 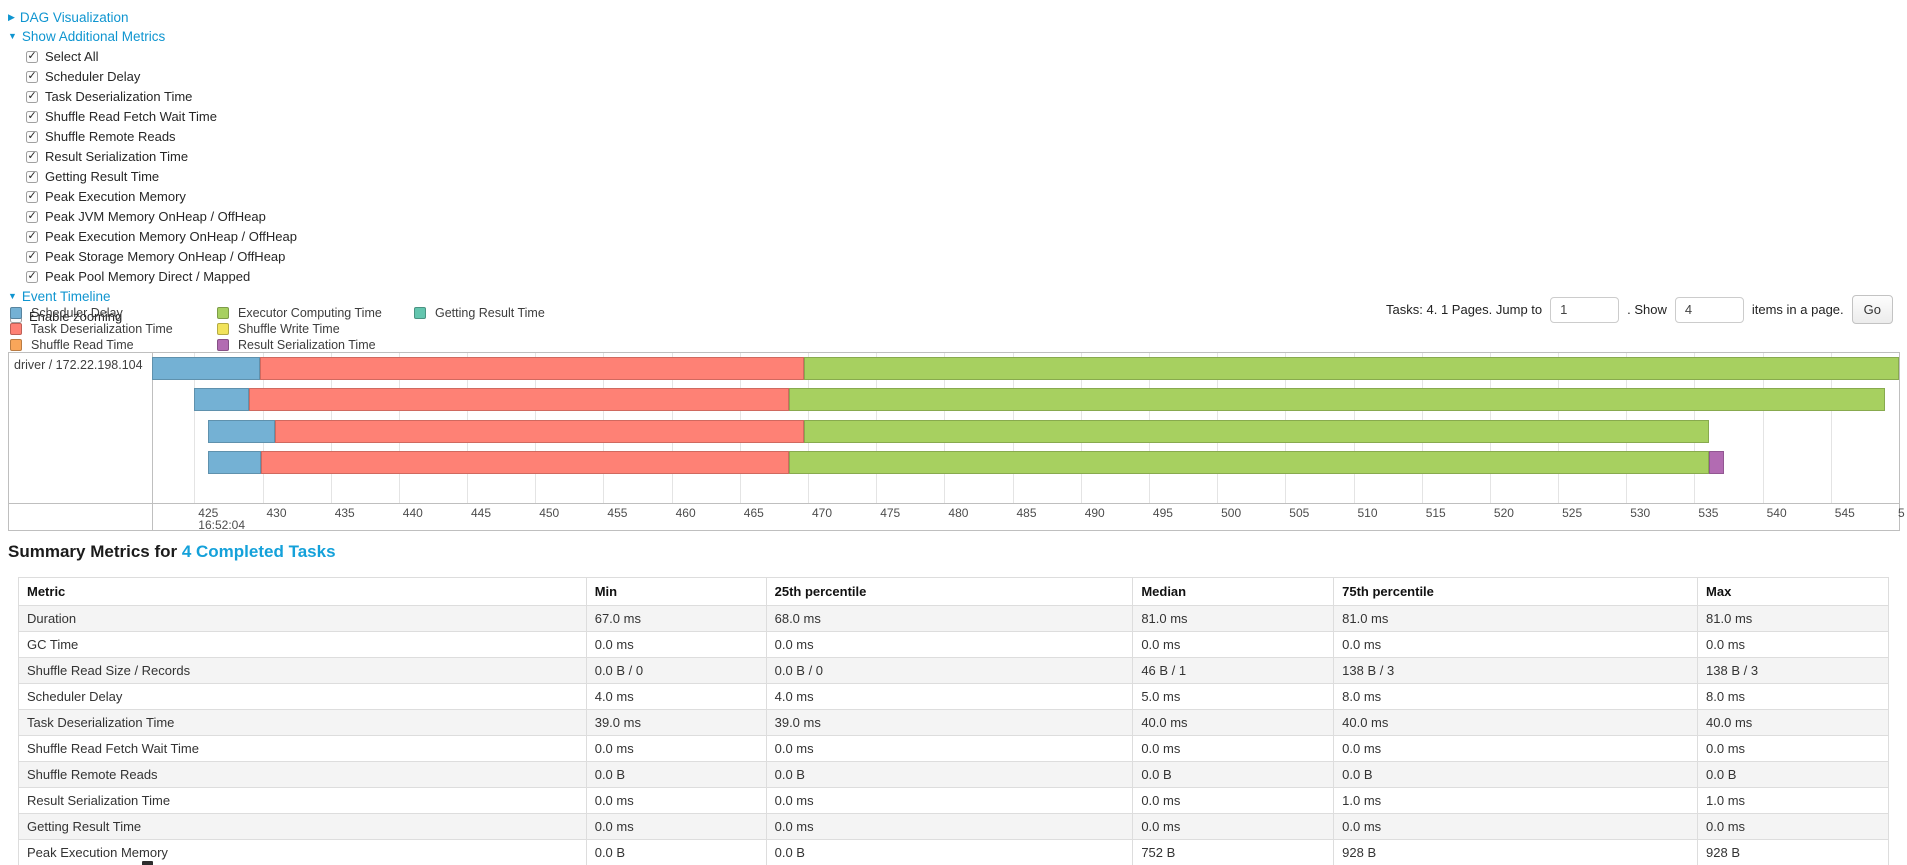 I want to click on label-column-divider, so click(x=152, y=441).